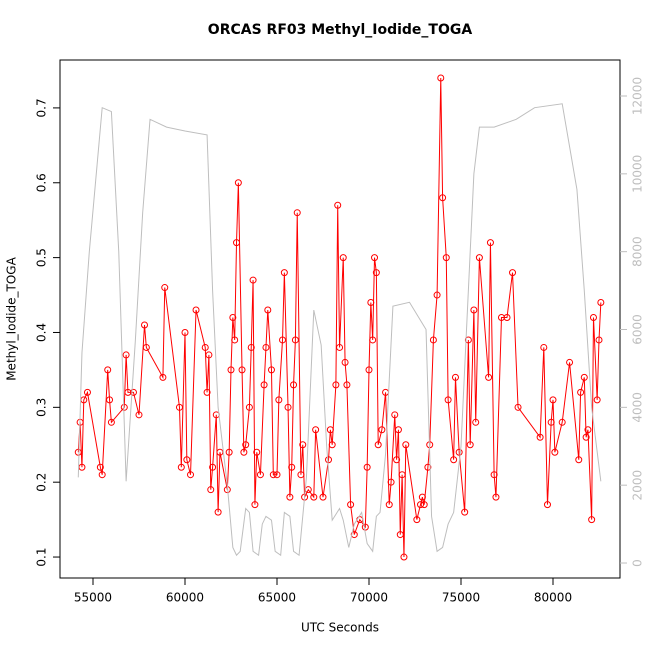 The height and width of the screenshot is (654, 650). Describe the element at coordinates (42, 257) in the screenshot. I see `y-tick-label: 0.5` at that location.